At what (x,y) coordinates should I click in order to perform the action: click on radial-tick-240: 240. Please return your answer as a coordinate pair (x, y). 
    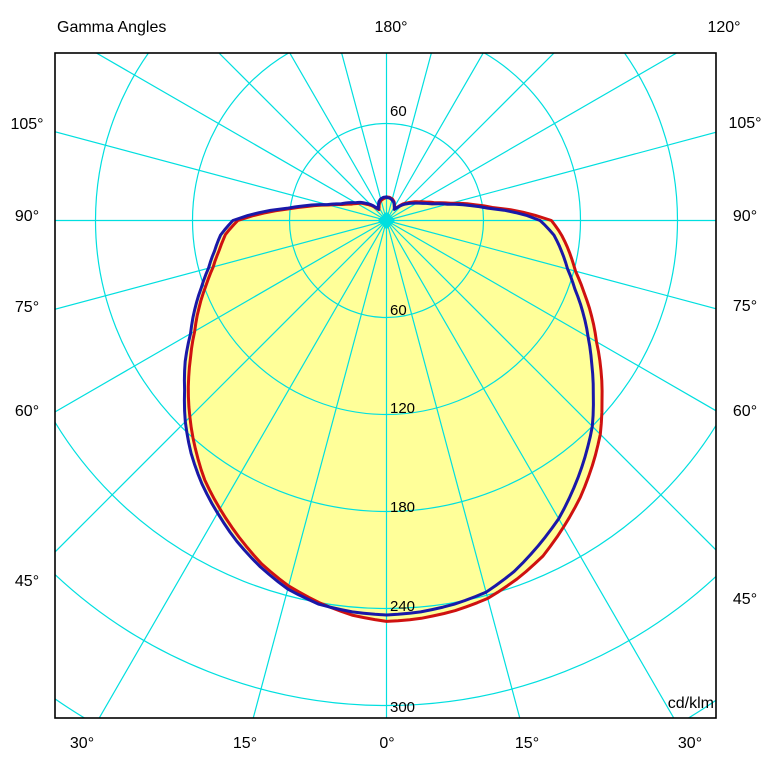
    Looking at the image, I should click on (402, 606).